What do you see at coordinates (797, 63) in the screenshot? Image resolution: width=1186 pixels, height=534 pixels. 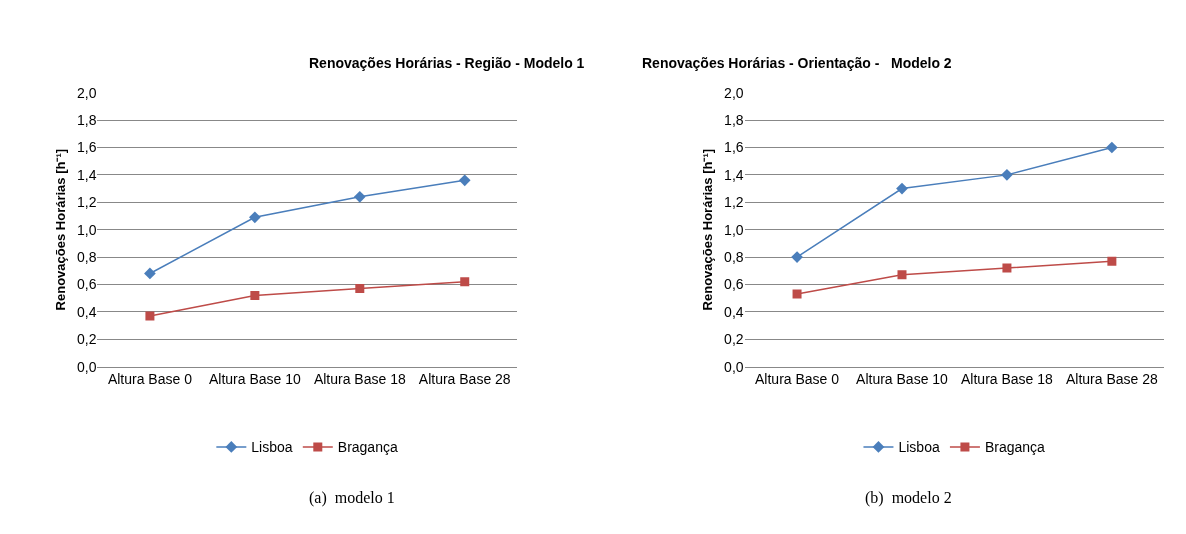 I see `chart-title: Renovações Horárias - Orientação - Modelo 2` at bounding box center [797, 63].